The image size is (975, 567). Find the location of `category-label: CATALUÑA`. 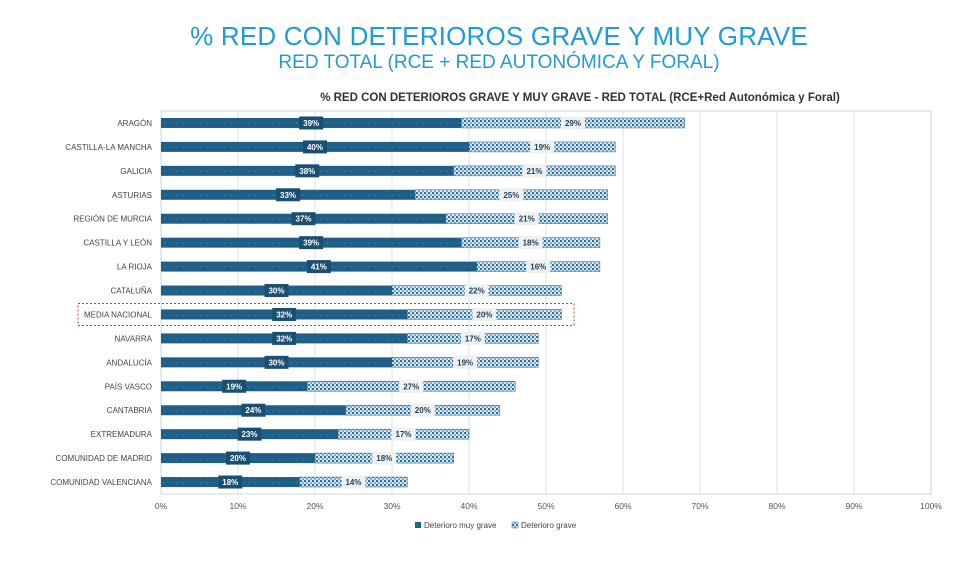

category-label: CATALUÑA is located at coordinates (132, 291).